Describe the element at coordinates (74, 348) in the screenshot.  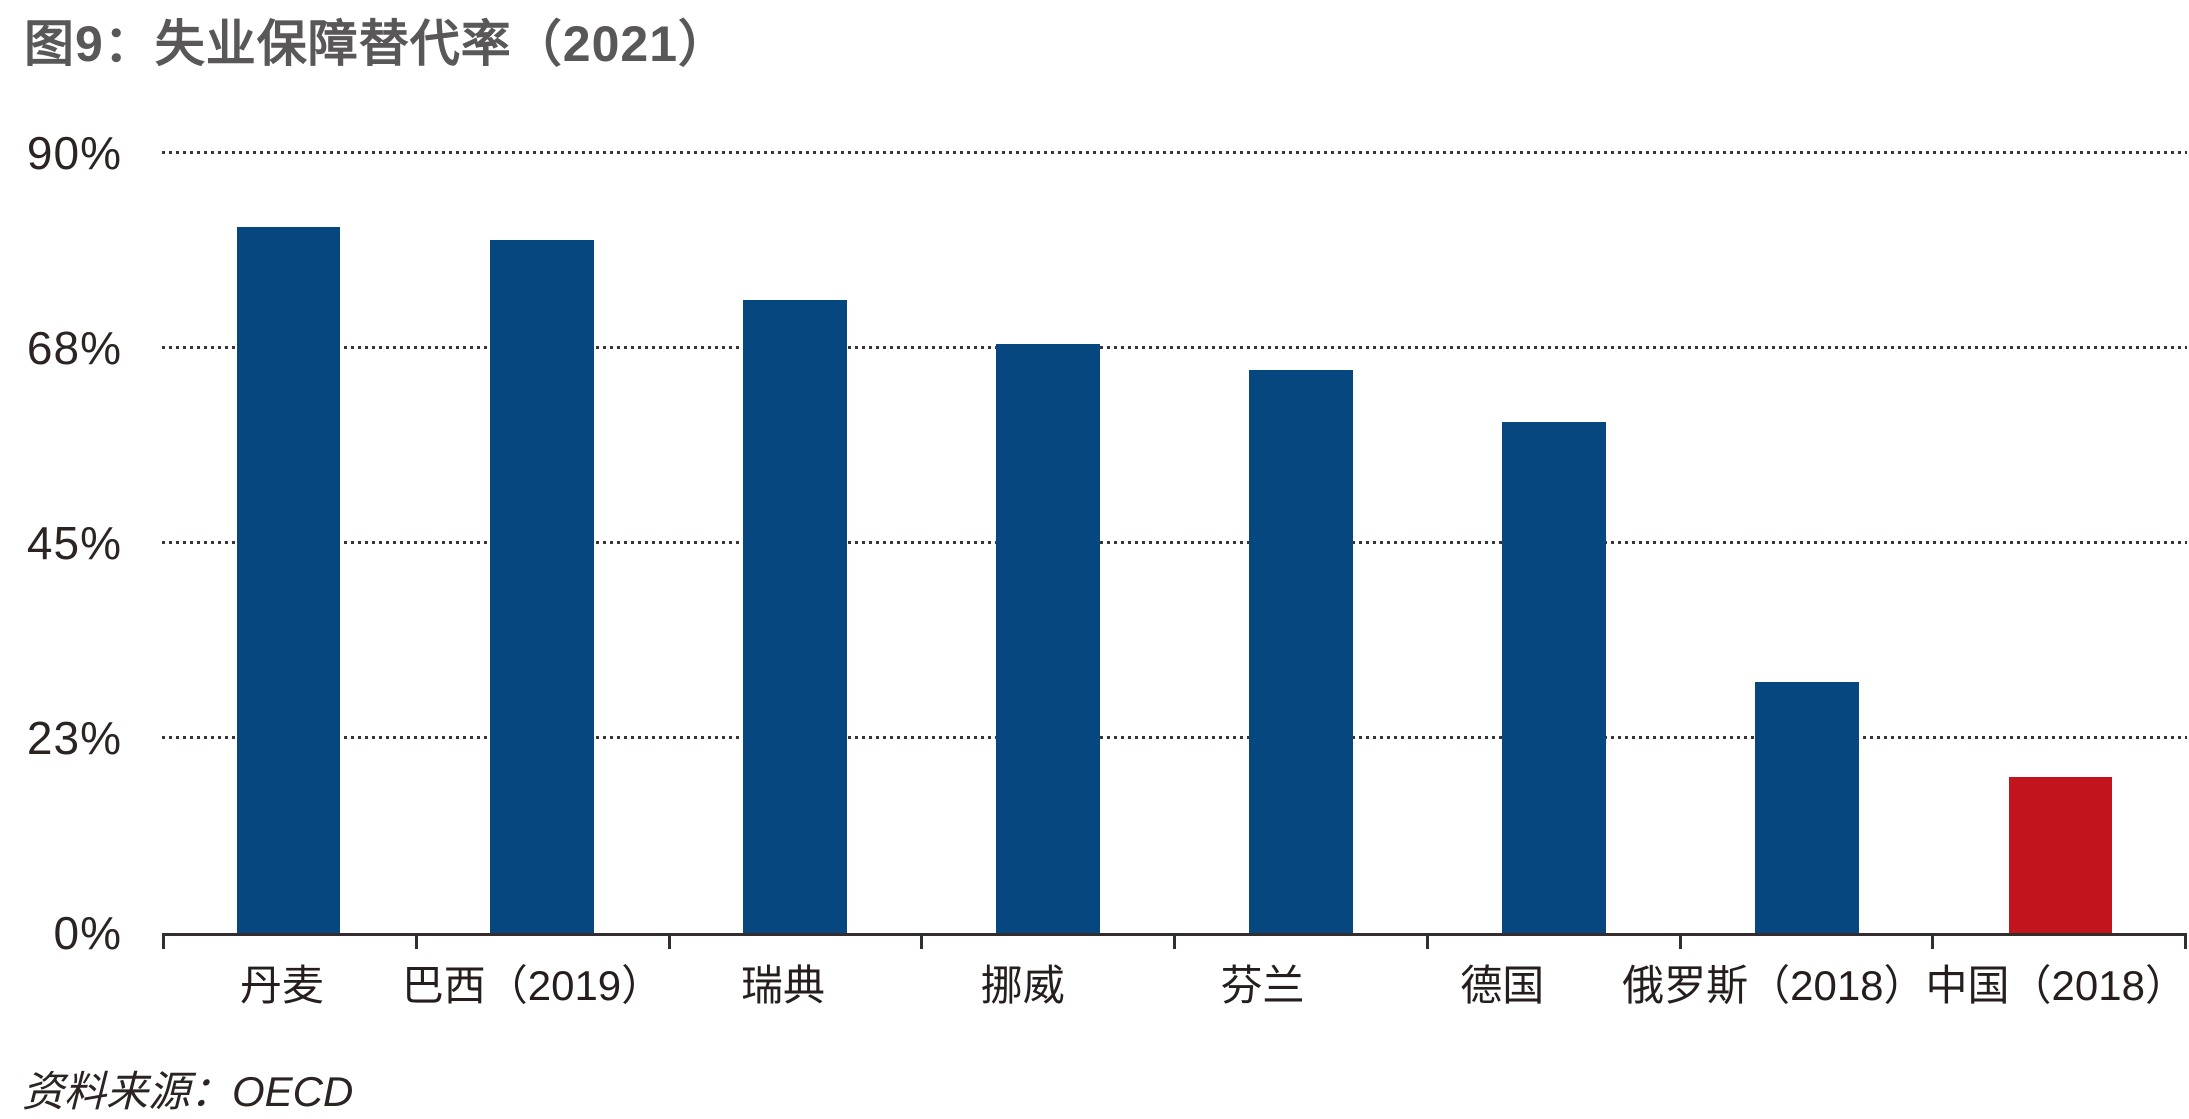
I see `y-axis-tick-label: 68%` at that location.